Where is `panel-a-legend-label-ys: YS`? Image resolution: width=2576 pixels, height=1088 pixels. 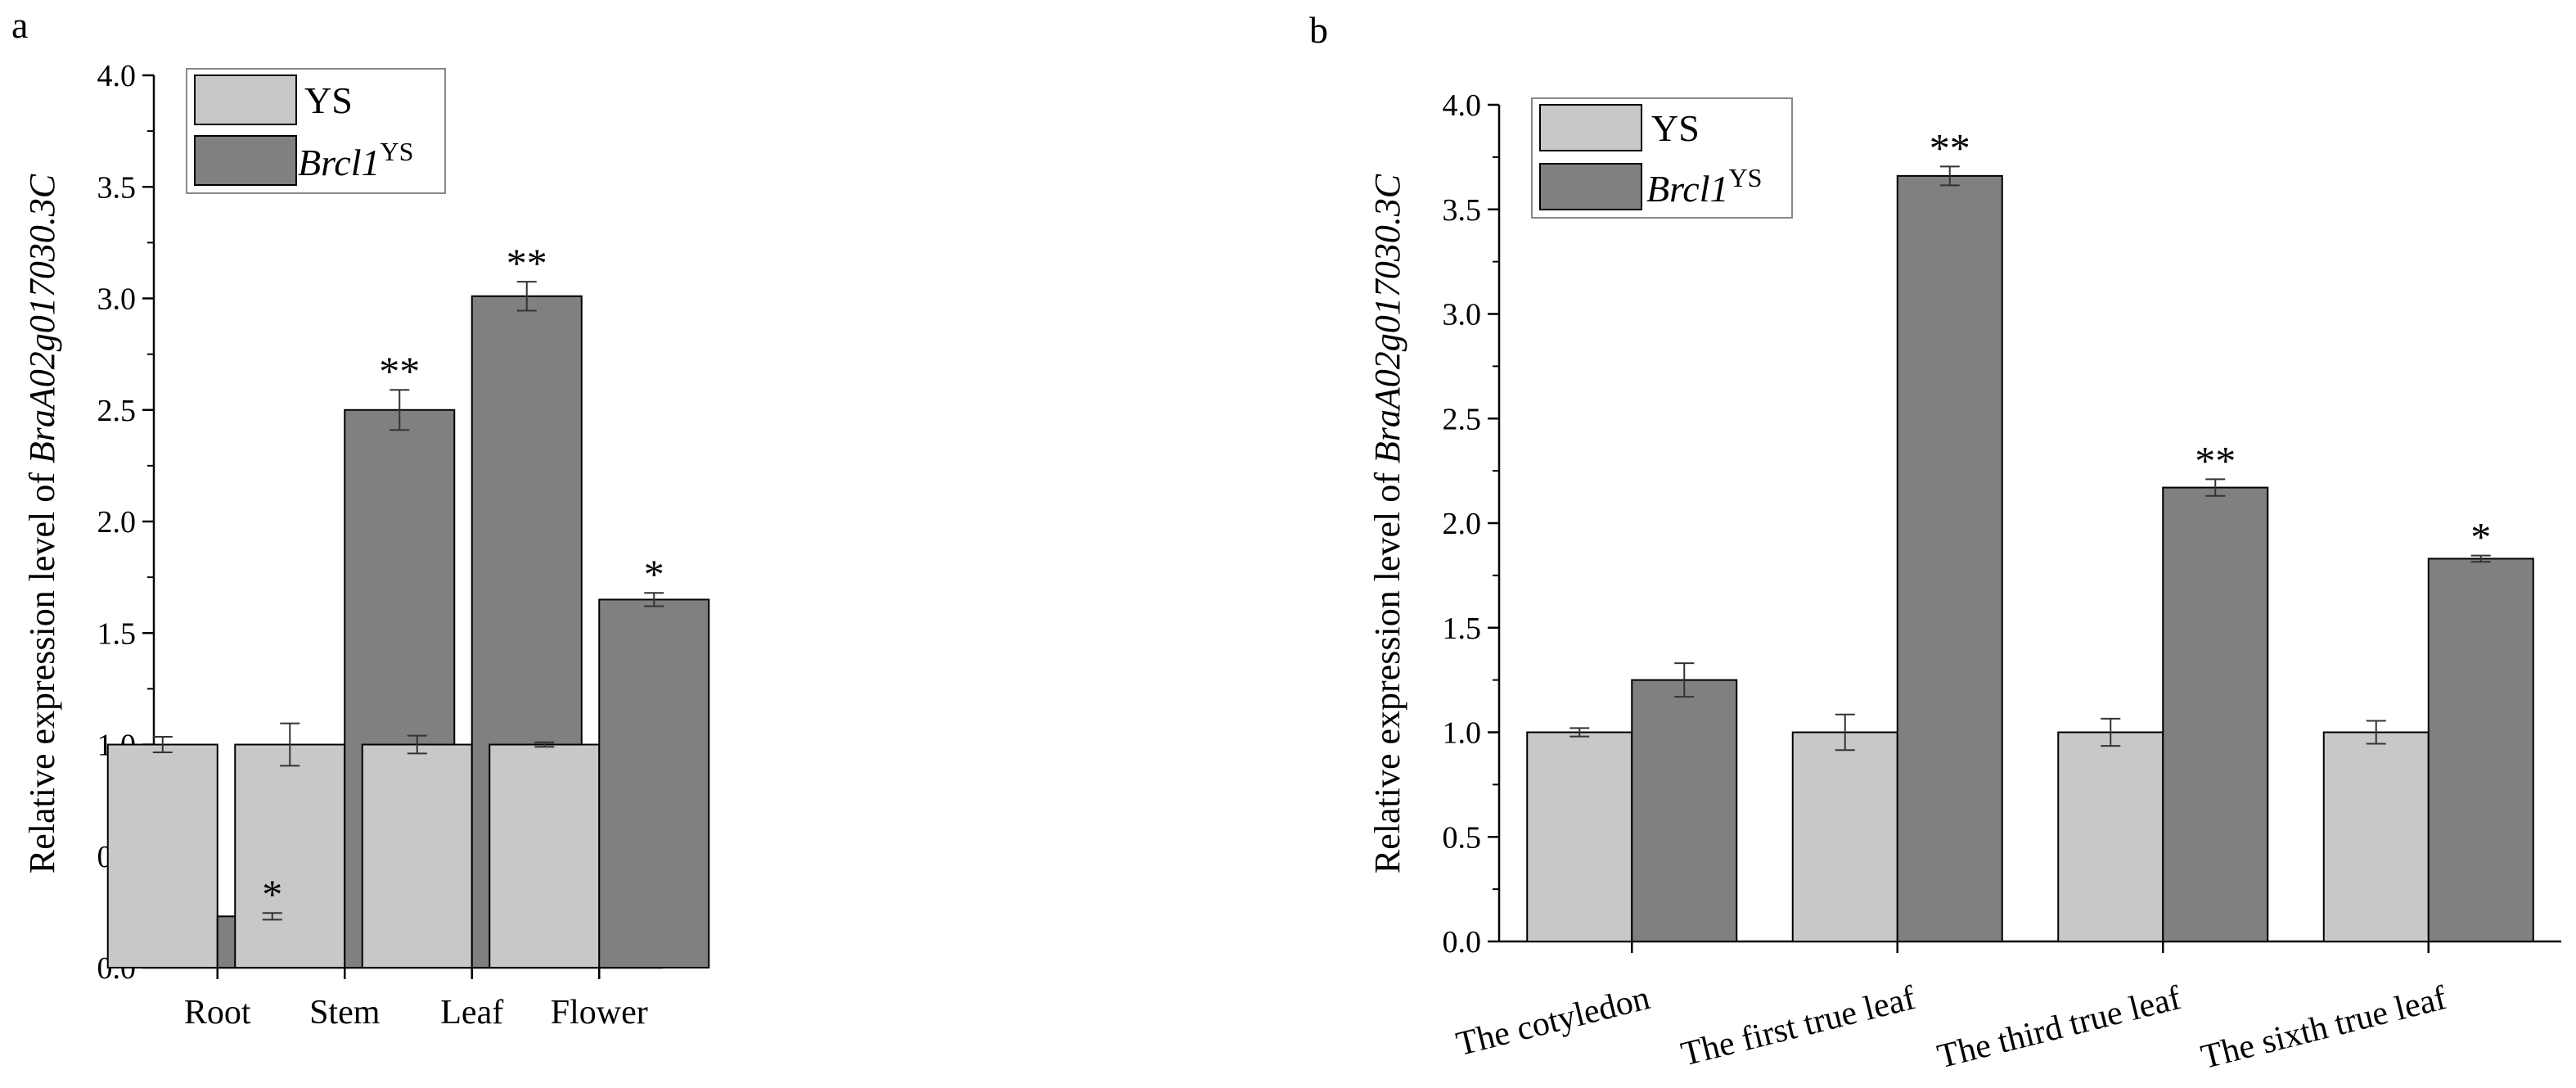 panel-a-legend-label-ys: YS is located at coordinates (328, 100).